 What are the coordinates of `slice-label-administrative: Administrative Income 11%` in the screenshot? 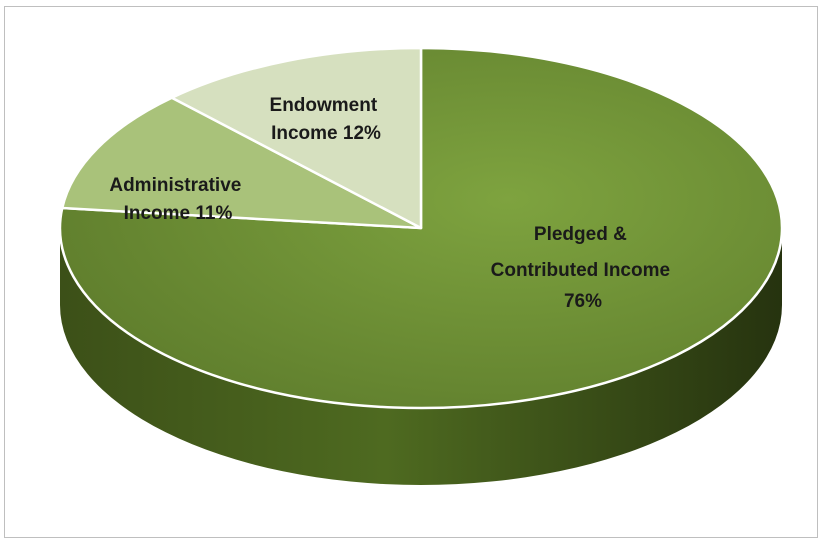 It's located at (177, 199).